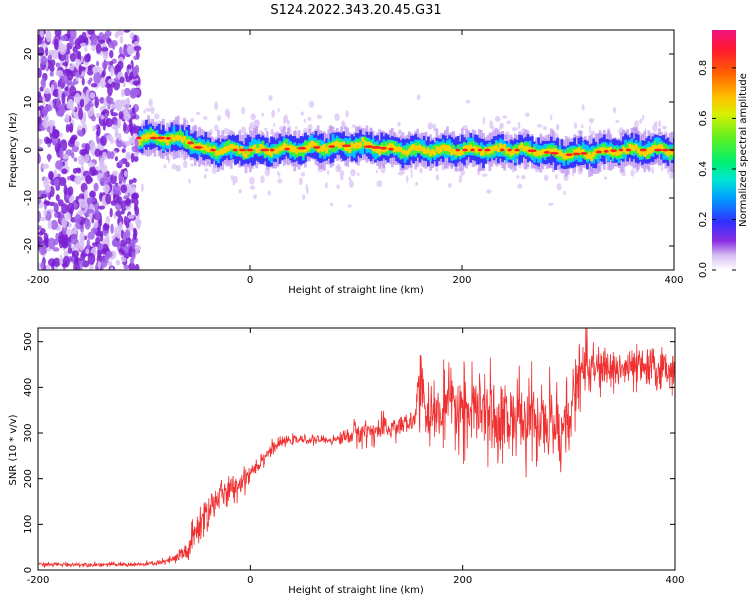 Image resolution: width=750 pixels, height=600 pixels. I want to click on y-tick-label: 0, so click(28, 150).